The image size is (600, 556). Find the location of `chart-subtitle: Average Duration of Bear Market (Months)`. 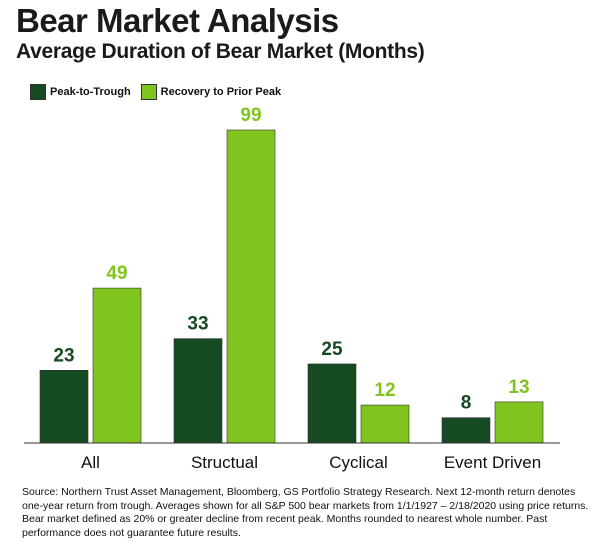

chart-subtitle: Average Duration of Bear Market (Months) is located at coordinates (220, 51).